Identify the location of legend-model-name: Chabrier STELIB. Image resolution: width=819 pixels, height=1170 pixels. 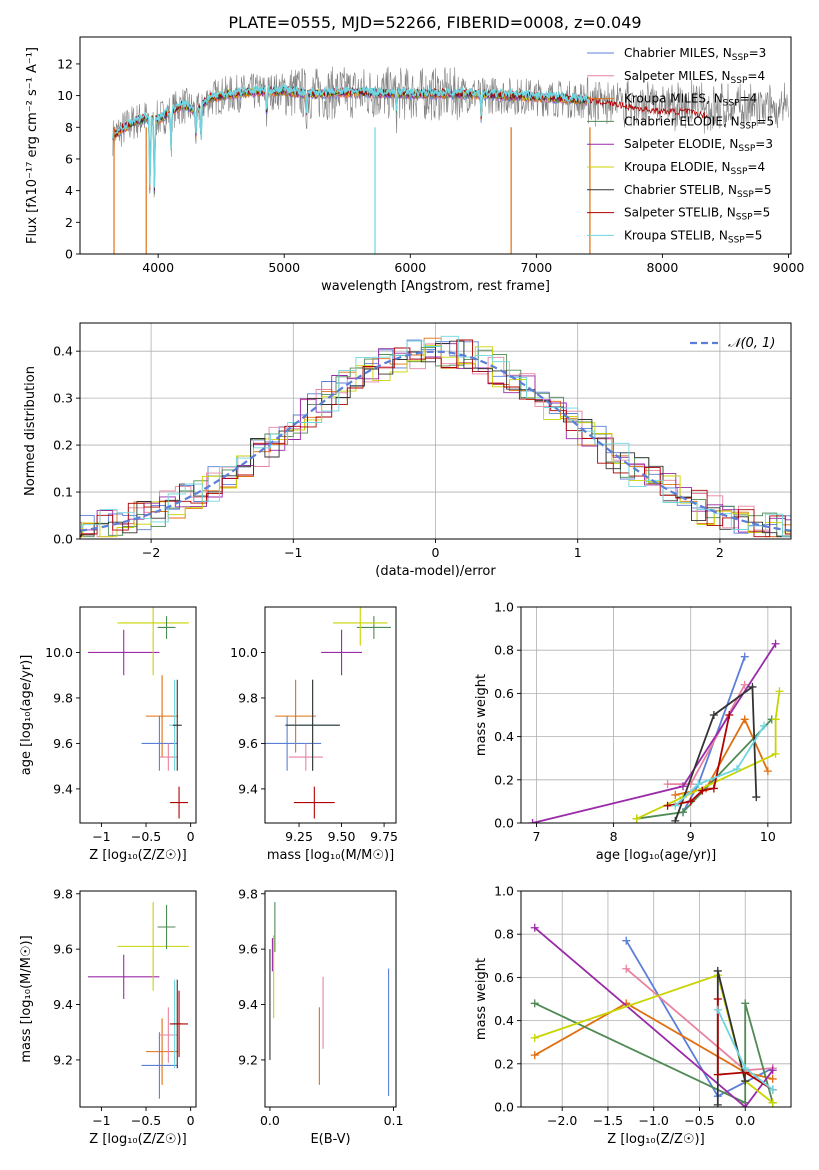
(672, 190).